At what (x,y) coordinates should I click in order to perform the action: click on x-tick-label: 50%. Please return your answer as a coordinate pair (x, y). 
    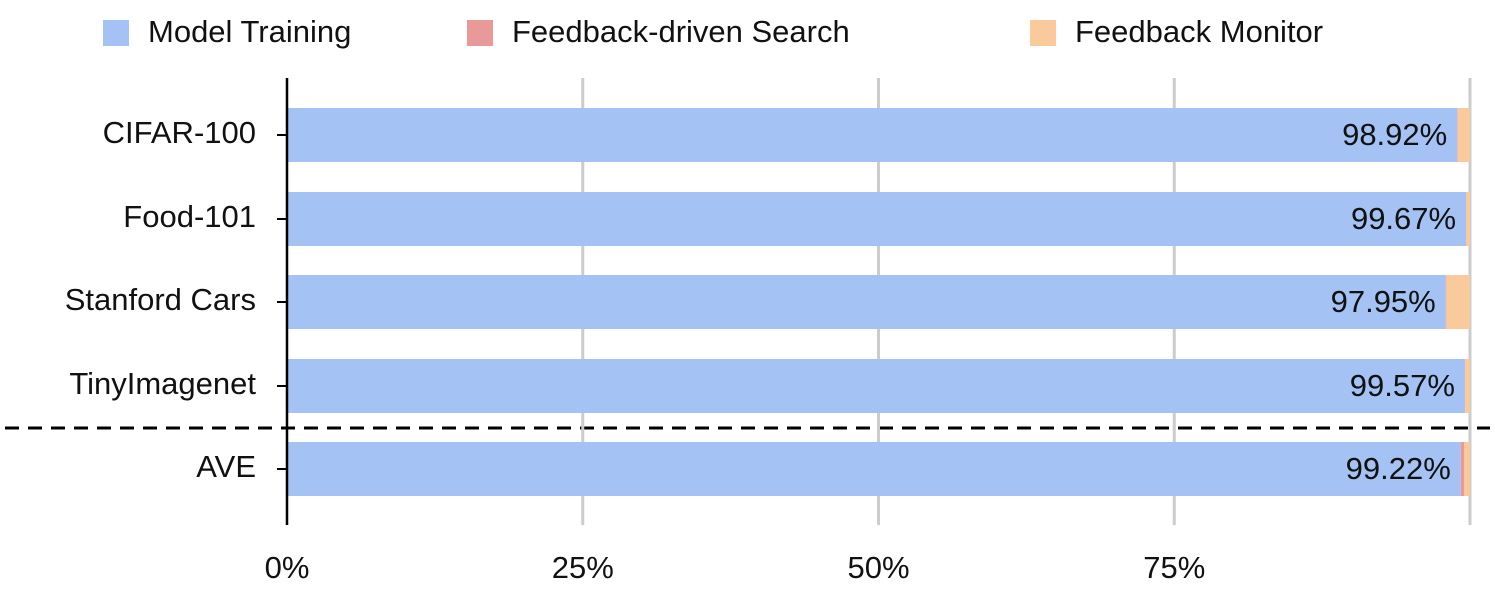
    Looking at the image, I should click on (878, 567).